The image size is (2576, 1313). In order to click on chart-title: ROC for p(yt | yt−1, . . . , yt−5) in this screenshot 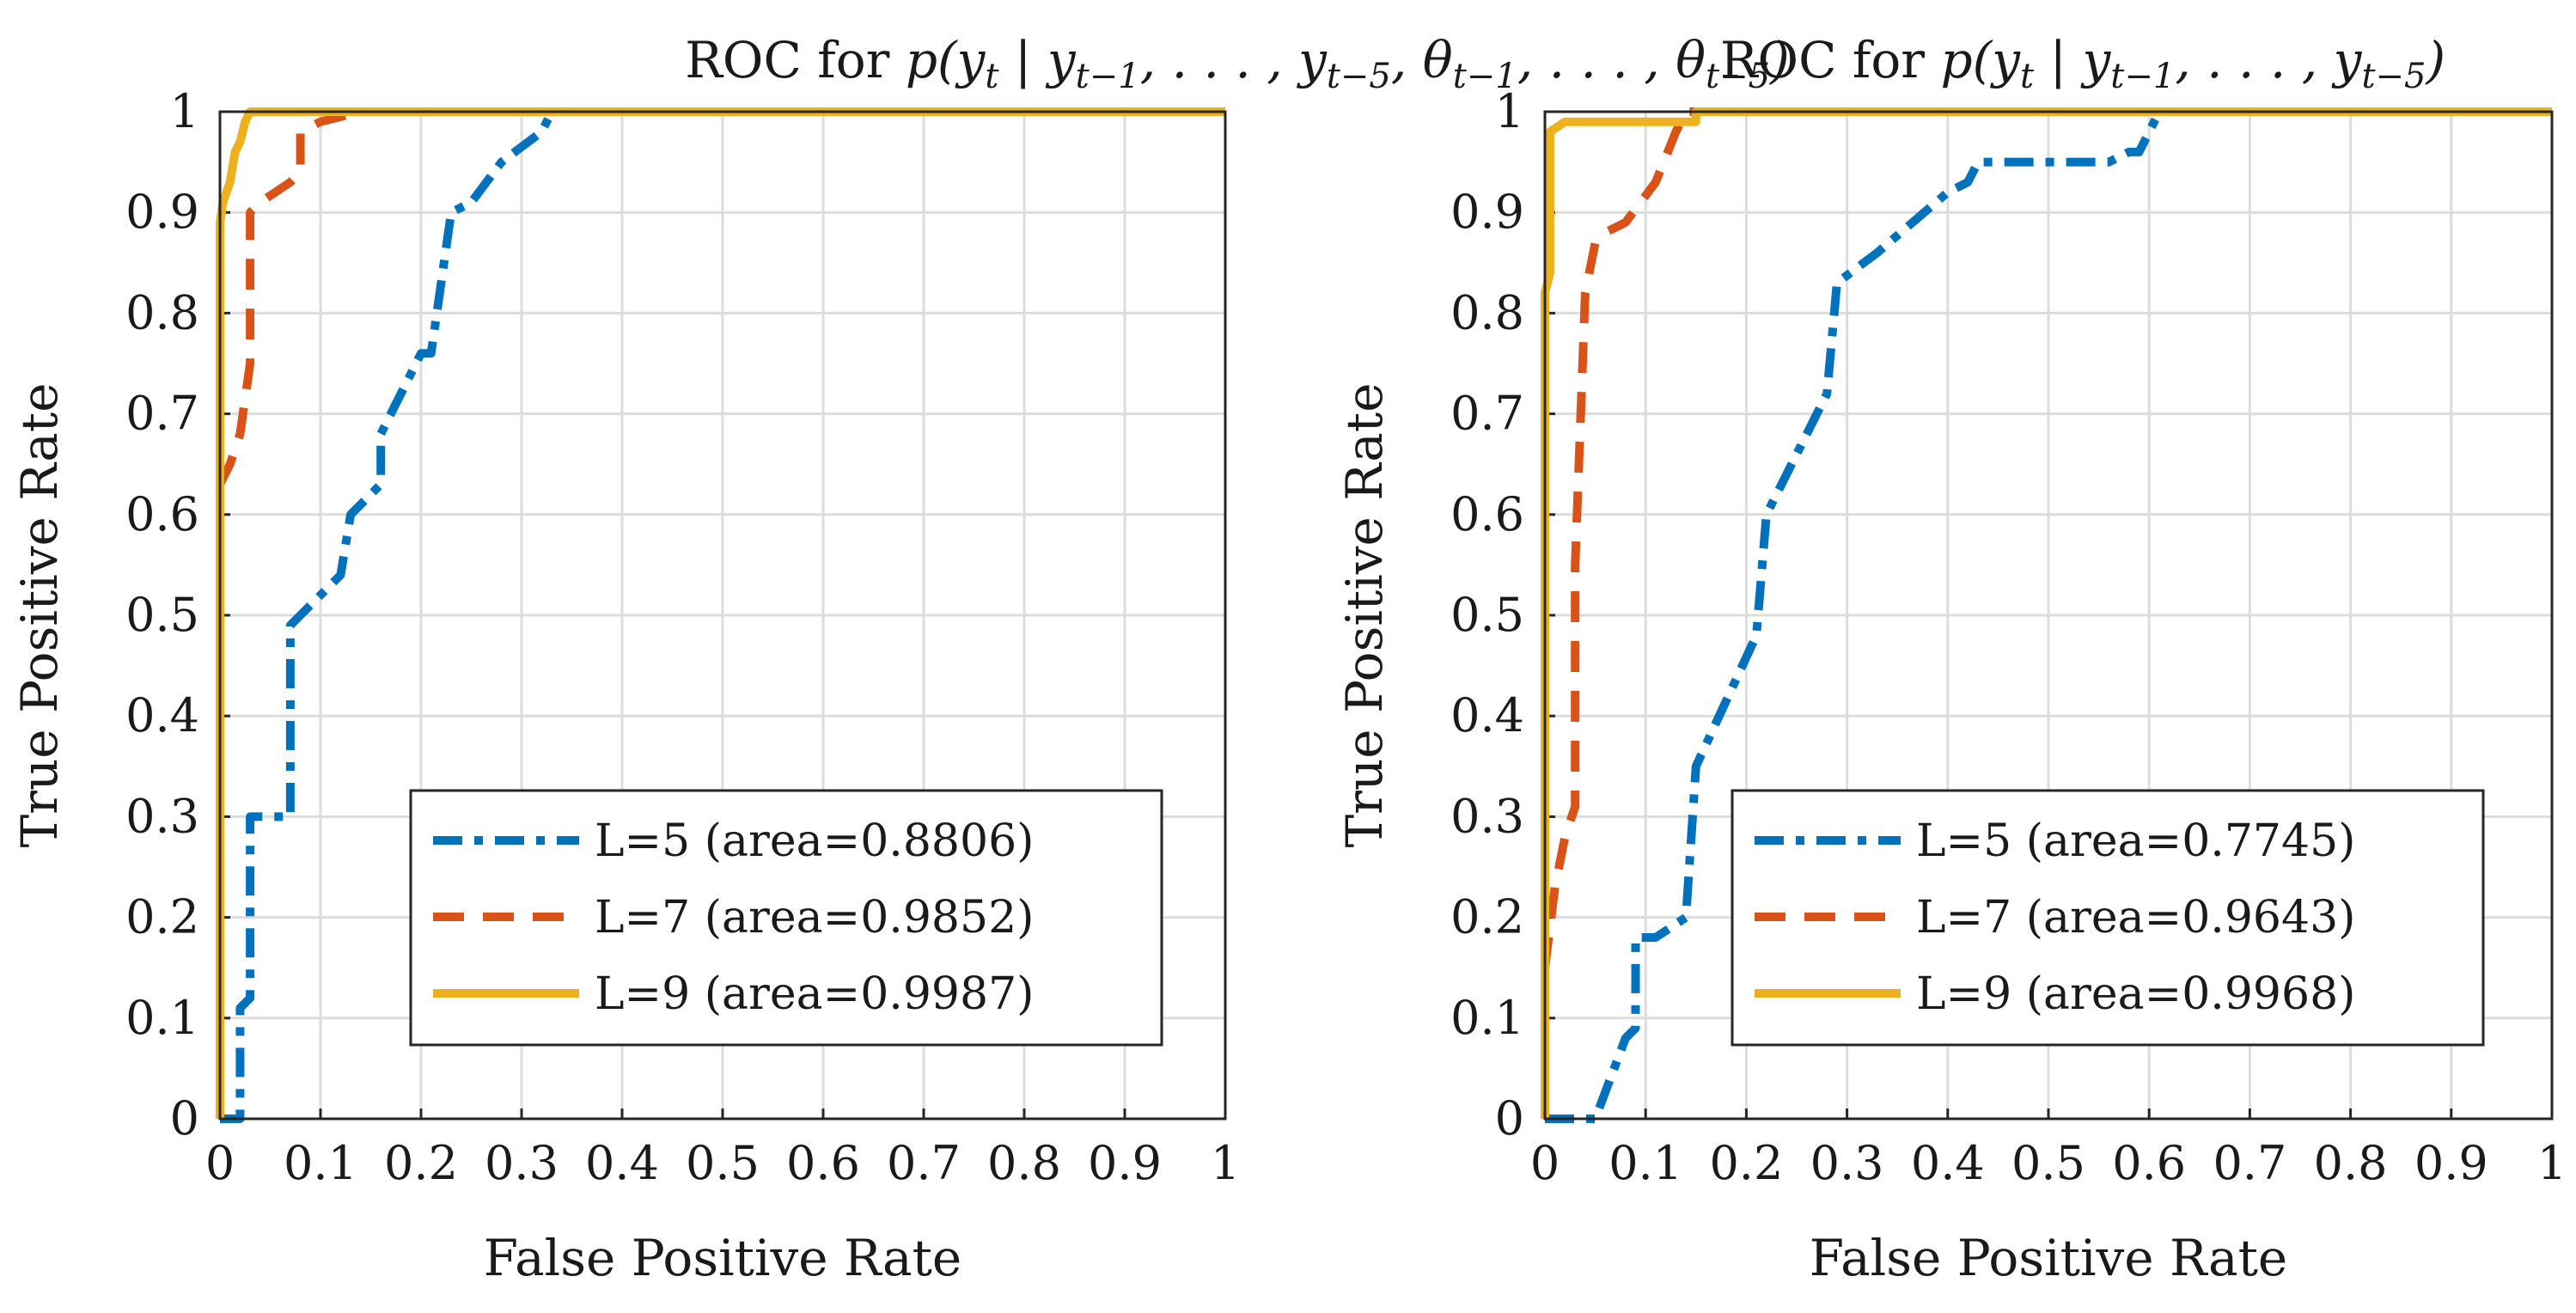, I will do `click(2082, 63)`.